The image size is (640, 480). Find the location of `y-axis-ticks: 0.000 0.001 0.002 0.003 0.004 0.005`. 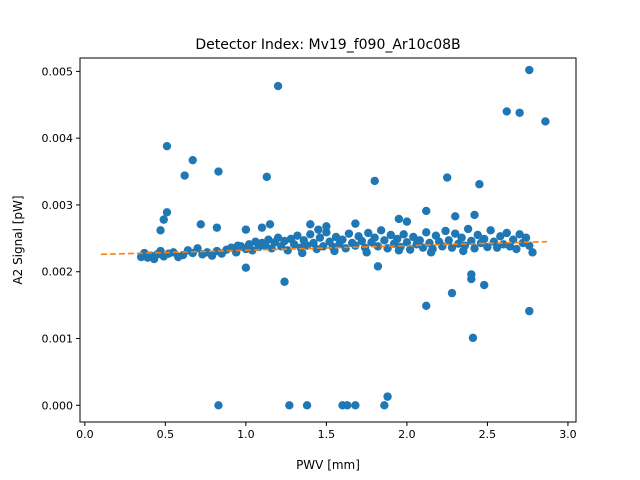

y-axis-ticks: 0.000 0.001 0.002 0.003 0.004 0.005 is located at coordinates (61, 238).